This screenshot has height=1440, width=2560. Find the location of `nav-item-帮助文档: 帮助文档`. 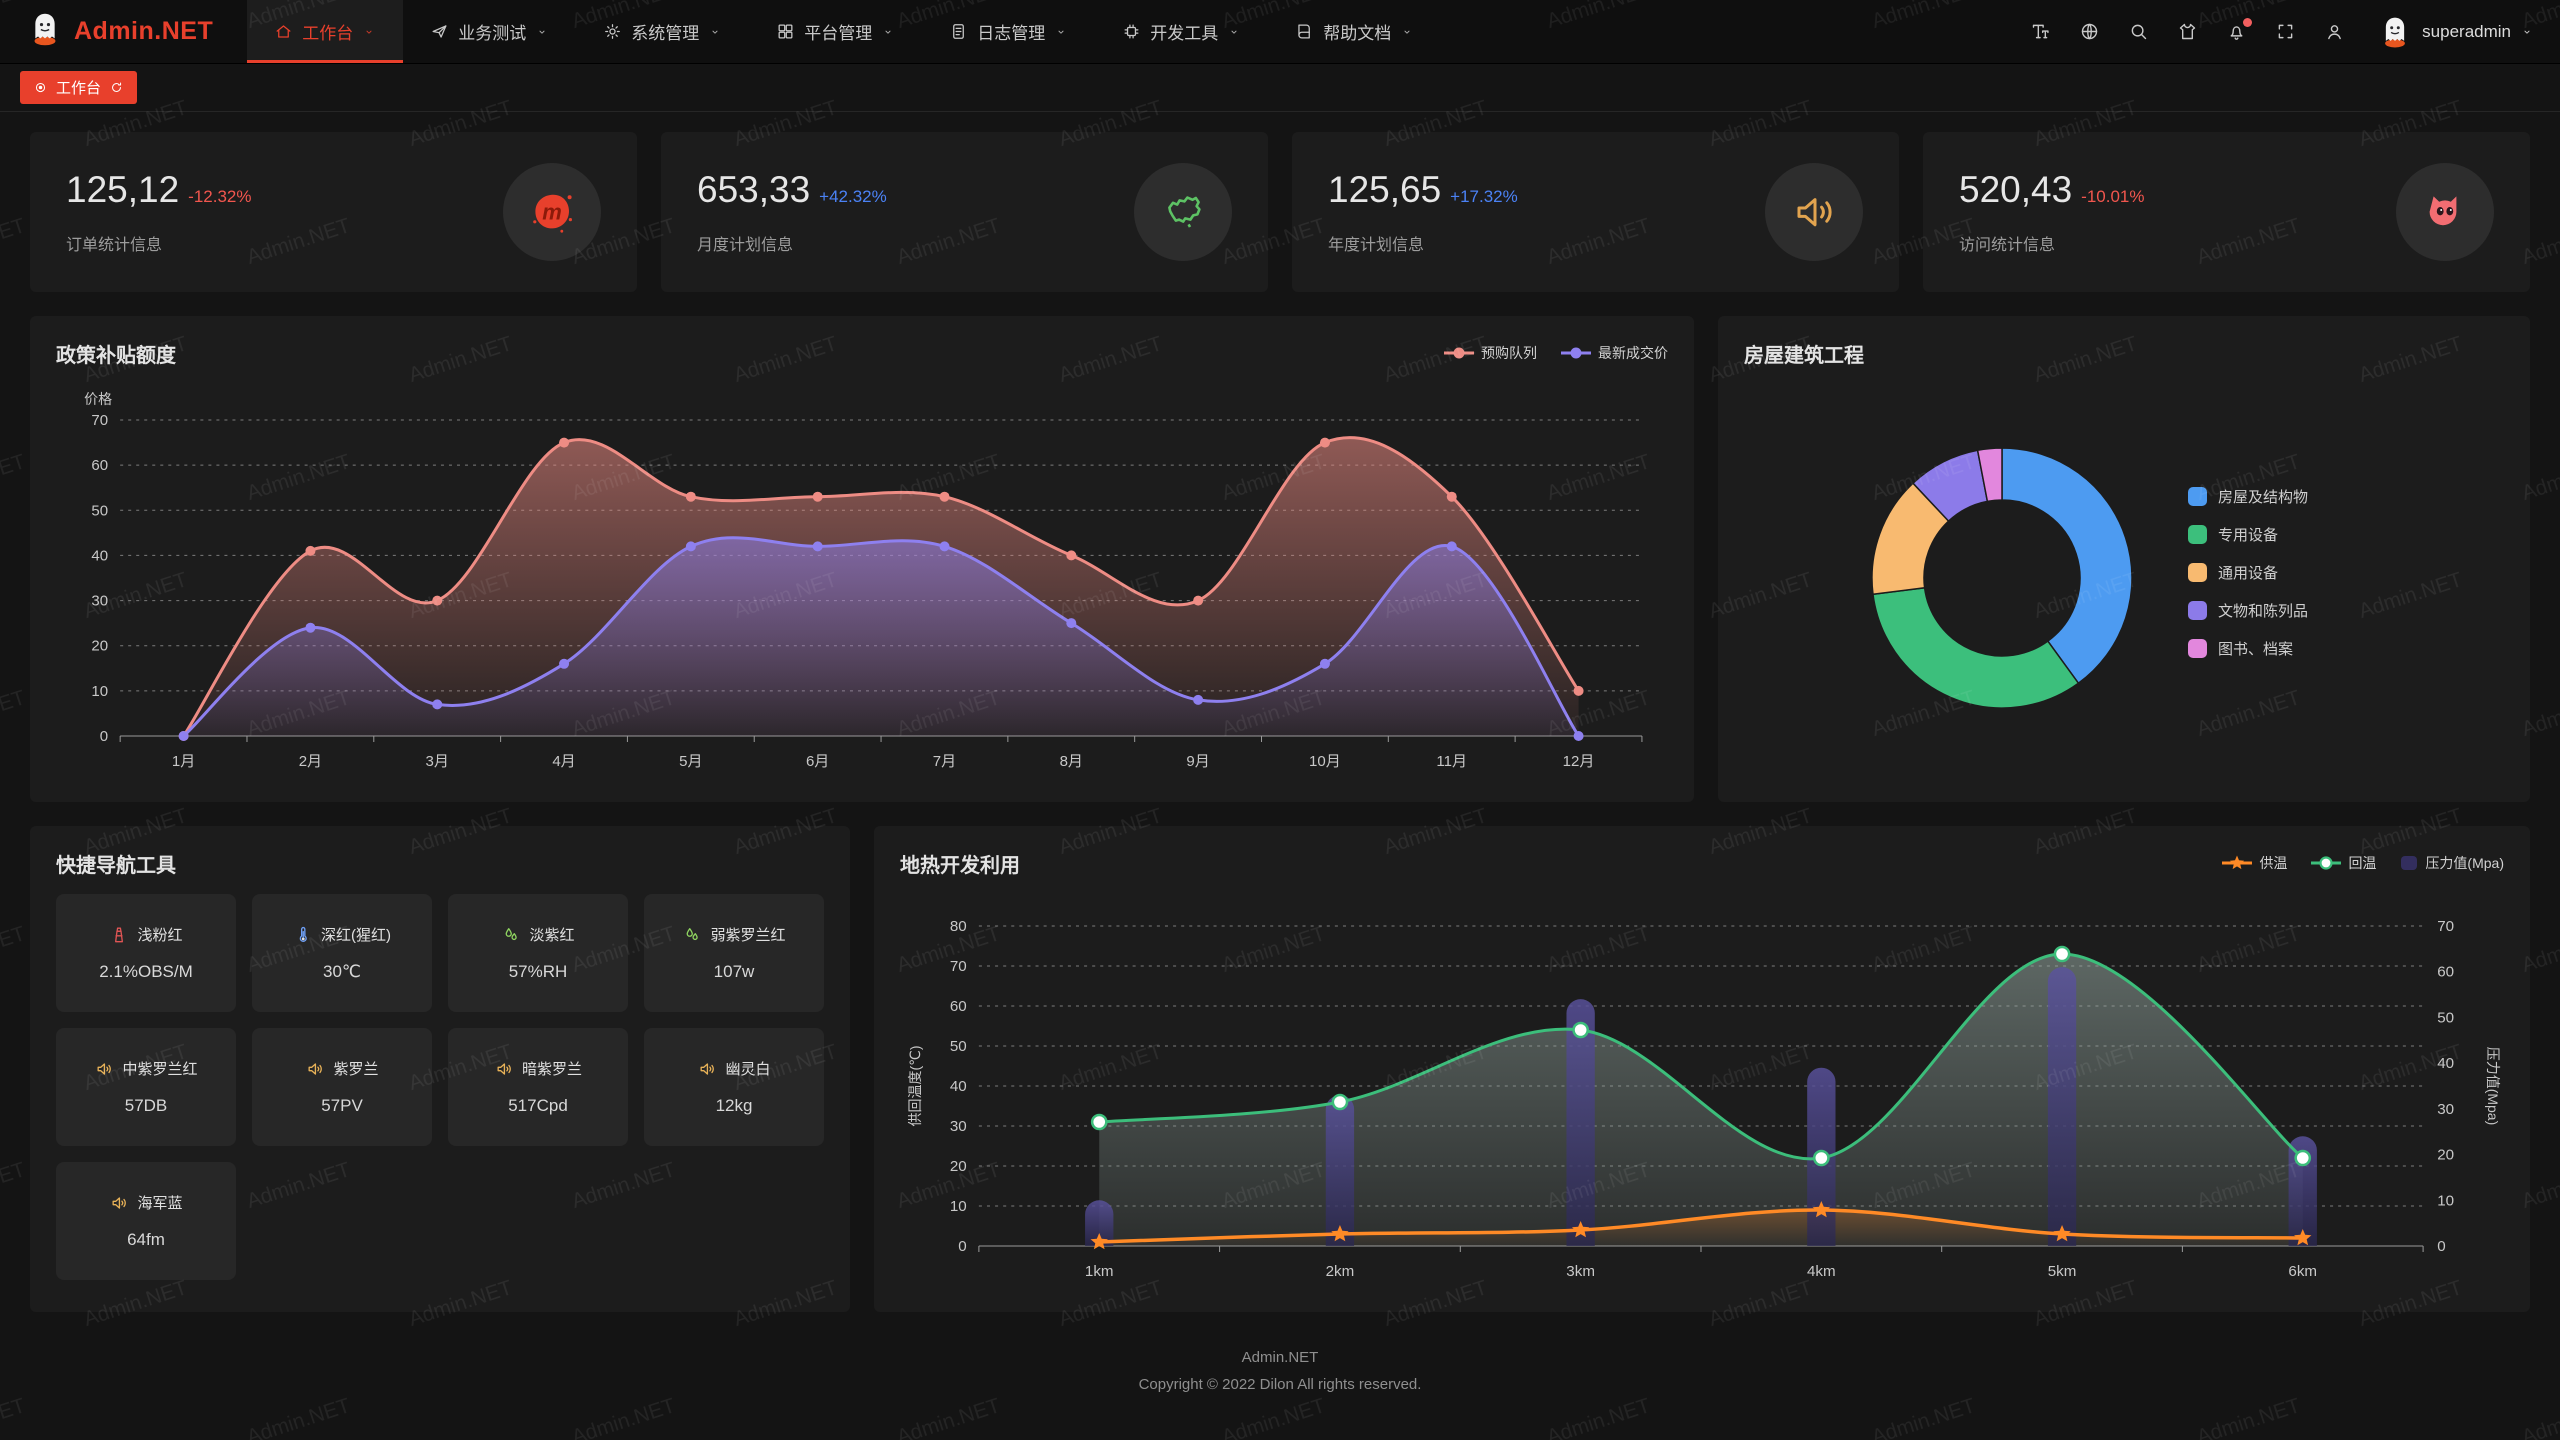

nav-item-帮助文档: 帮助文档 is located at coordinates (1354, 31).